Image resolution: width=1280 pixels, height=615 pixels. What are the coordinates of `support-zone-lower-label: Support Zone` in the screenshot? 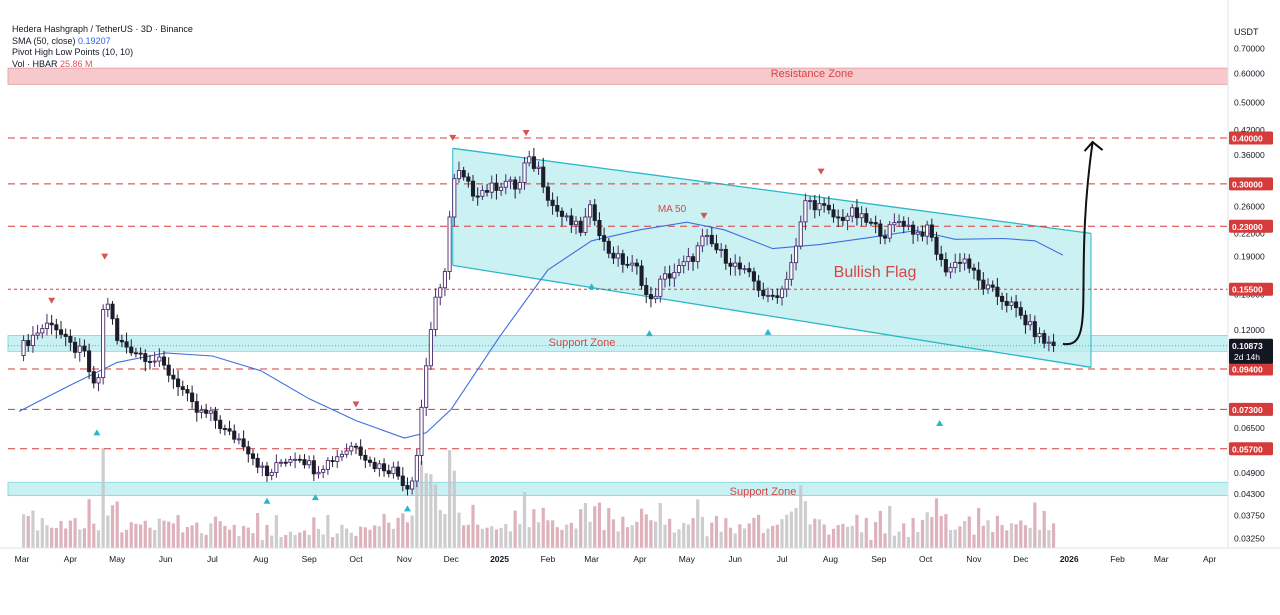 It's located at (763, 492).